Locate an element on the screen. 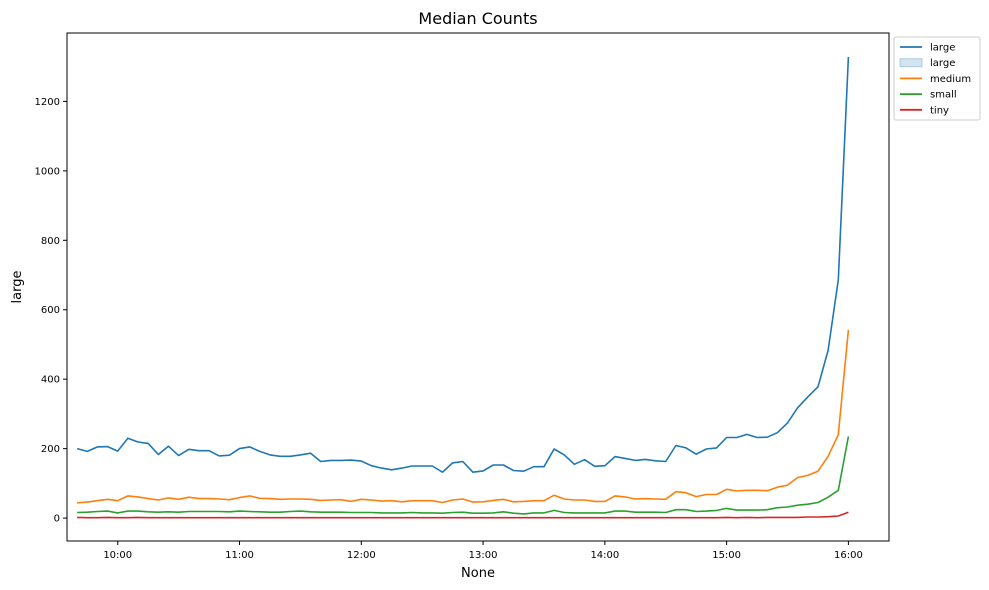  y-tick-label: 1000 is located at coordinates (47, 171).